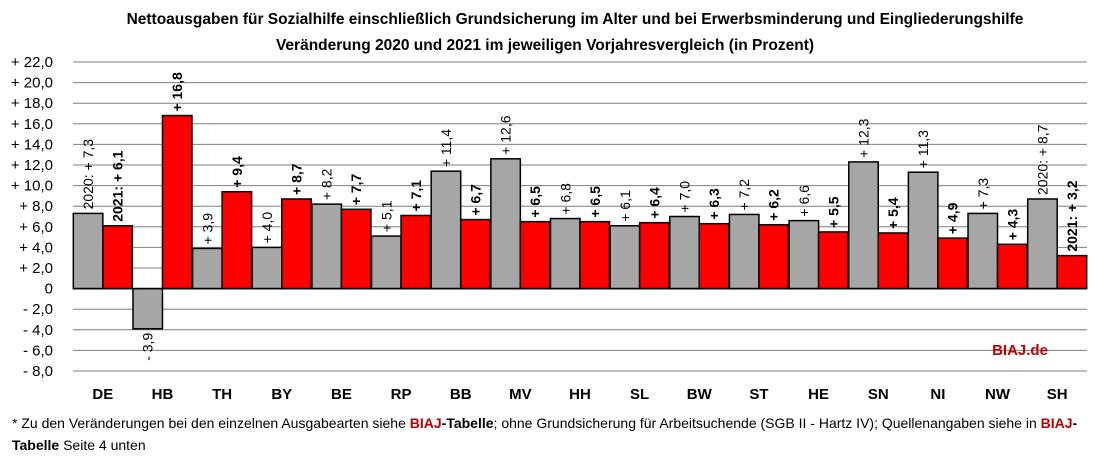  What do you see at coordinates (1056, 423) in the screenshot?
I see `footnote-biaj-link-2: BIAJ` at bounding box center [1056, 423].